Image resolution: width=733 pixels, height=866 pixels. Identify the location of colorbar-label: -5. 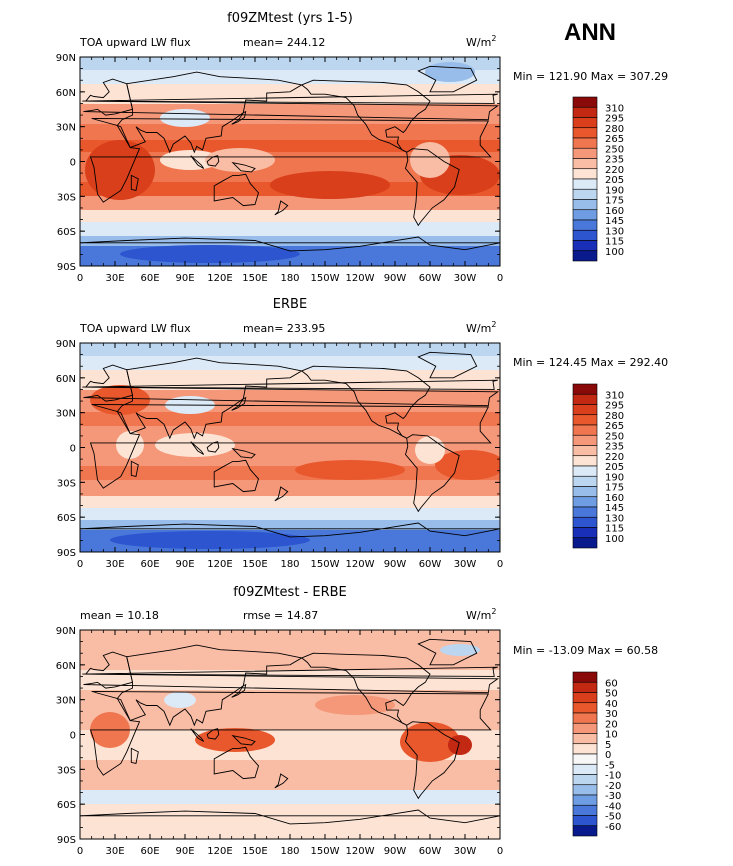
(610, 765).